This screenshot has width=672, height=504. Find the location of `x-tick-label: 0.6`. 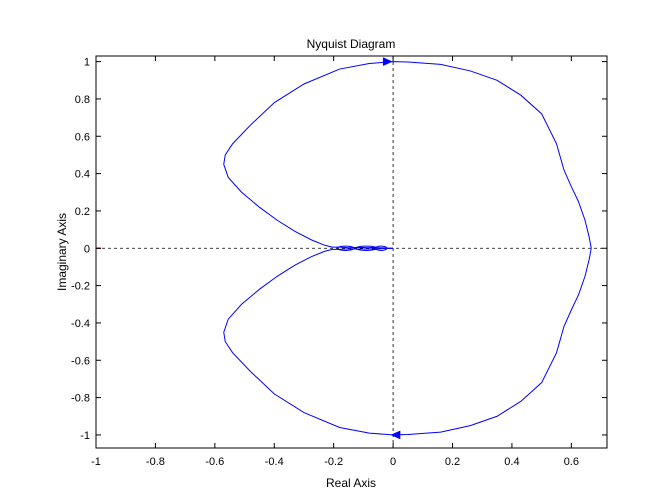

x-tick-label: 0.6 is located at coordinates (571, 462).